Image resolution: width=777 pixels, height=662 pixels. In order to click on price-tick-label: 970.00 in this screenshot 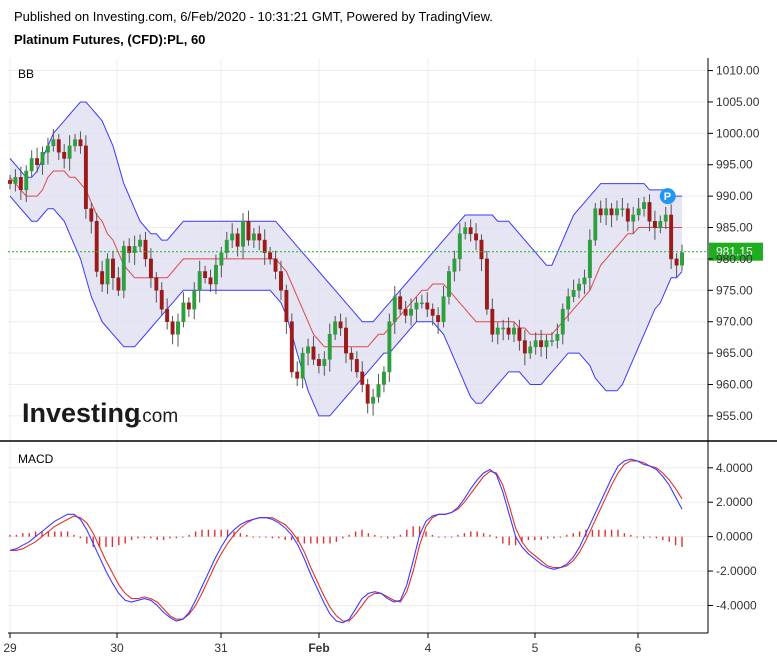, I will do `click(734, 322)`.